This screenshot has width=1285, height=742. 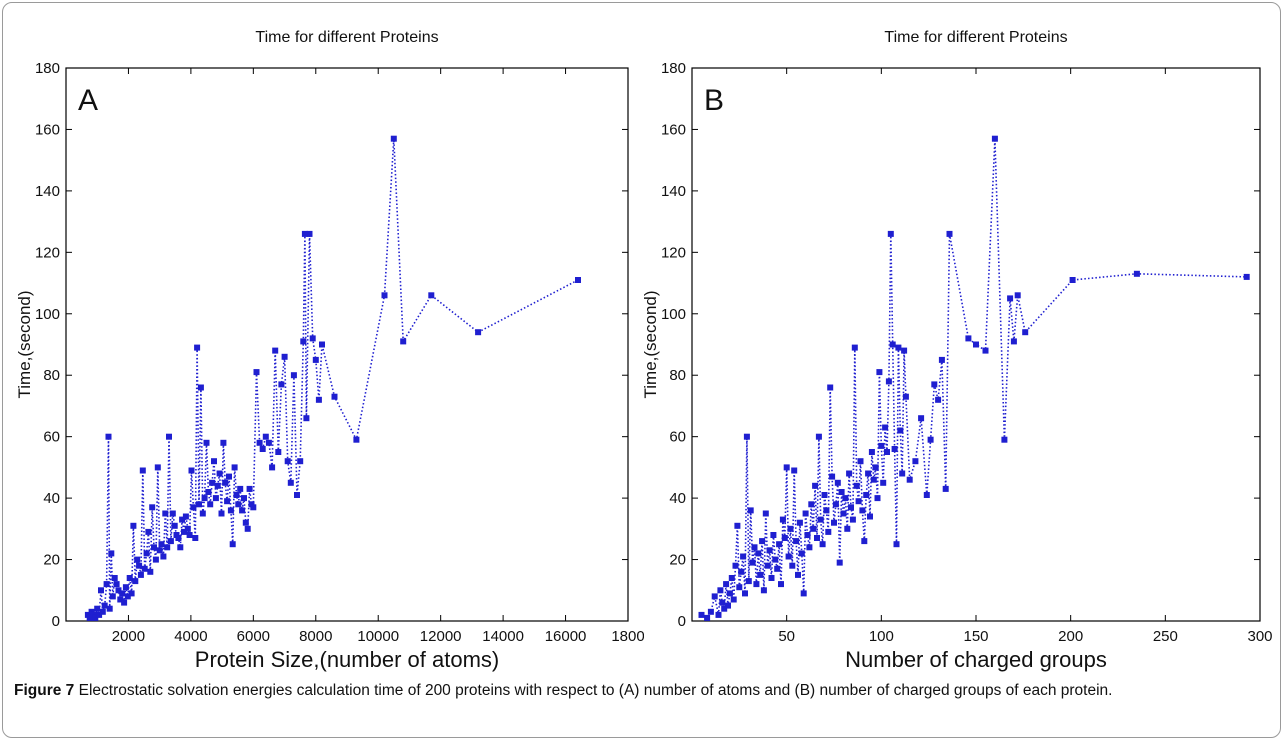 What do you see at coordinates (51, 498) in the screenshot?
I see `panel-a-ytick-label: 40` at bounding box center [51, 498].